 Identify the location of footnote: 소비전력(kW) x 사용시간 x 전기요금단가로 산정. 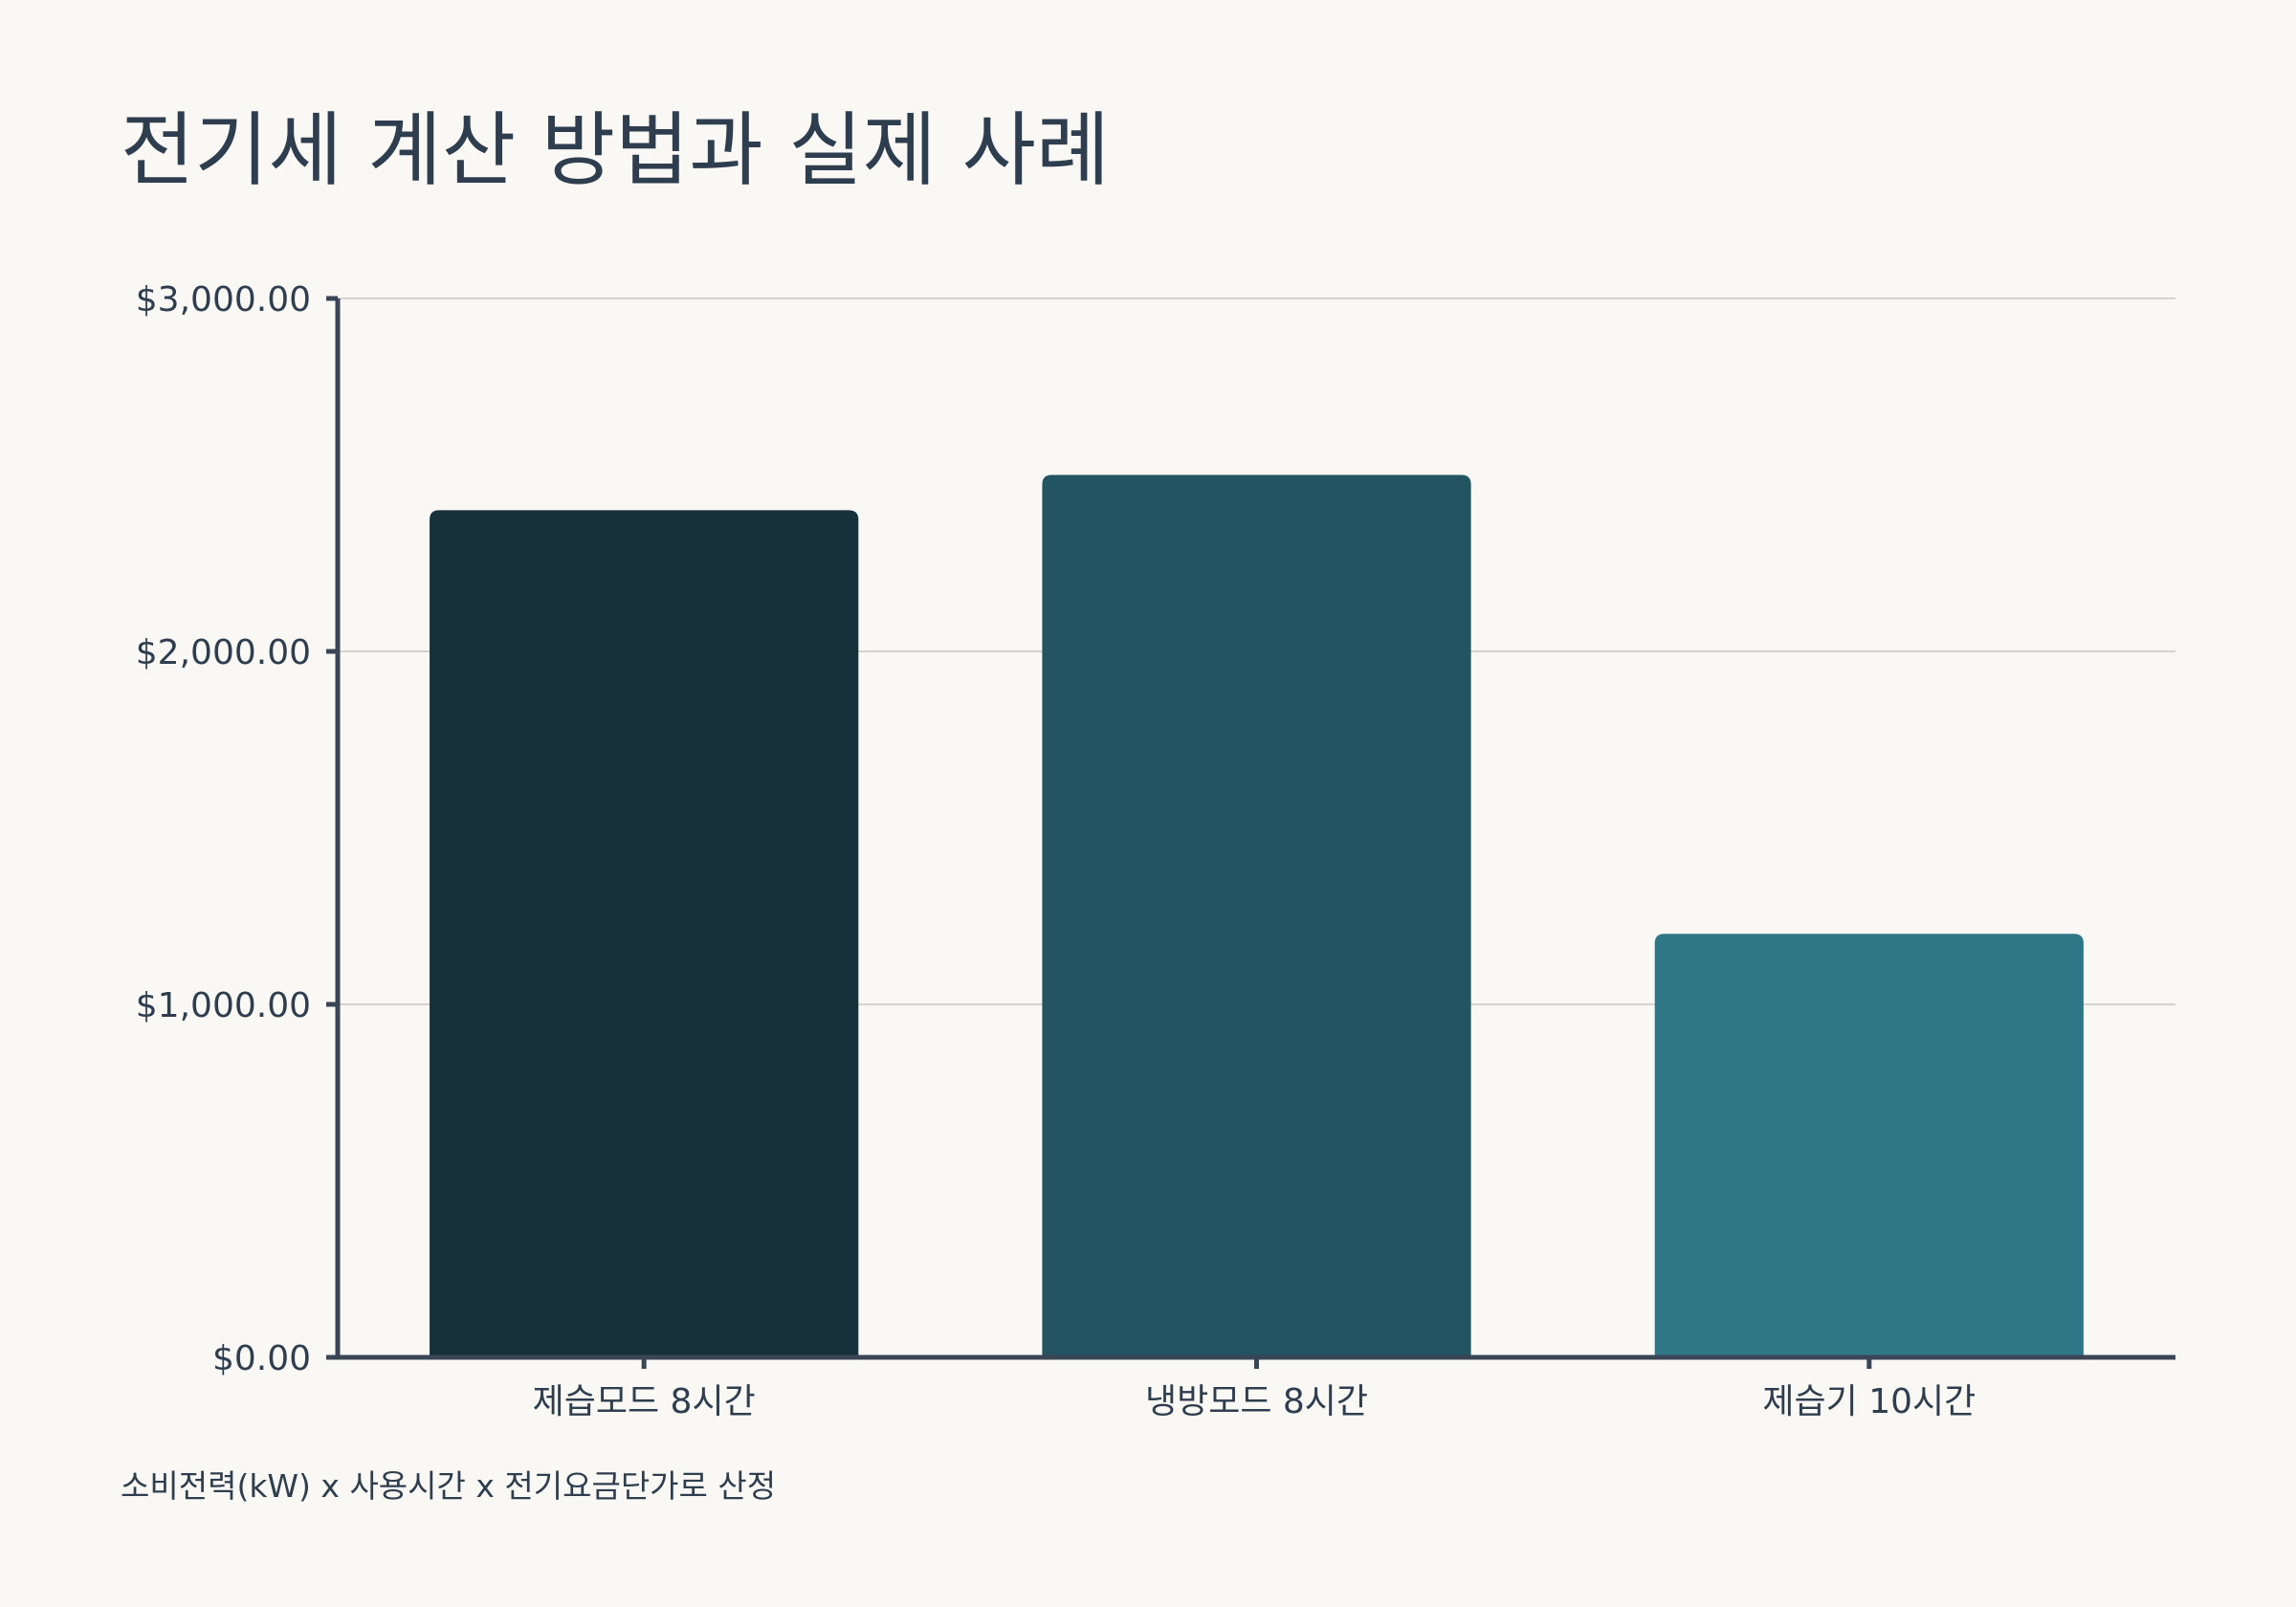
(449, 1486).